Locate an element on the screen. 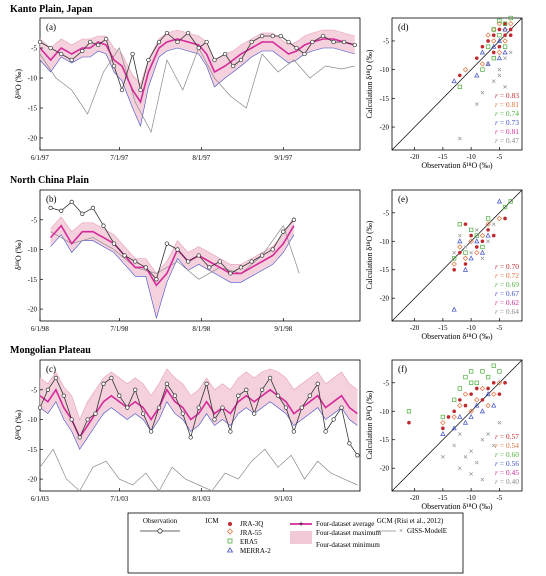 Image resolution: width=546 pixels, height=576 pixels. r-value: r = 0.45 is located at coordinates (507, 472).